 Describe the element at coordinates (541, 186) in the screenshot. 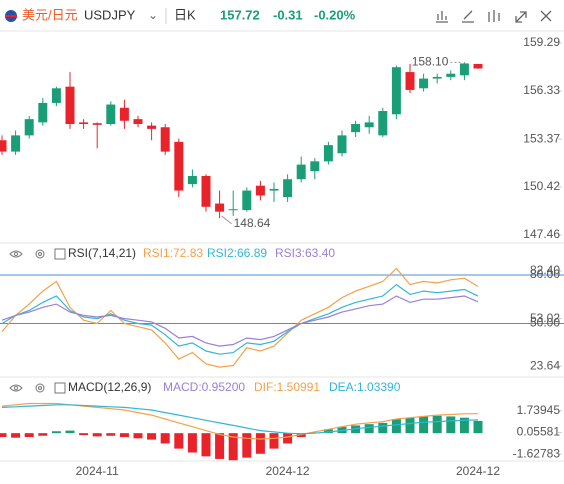

I see `y-tick-label: 150.42` at that location.